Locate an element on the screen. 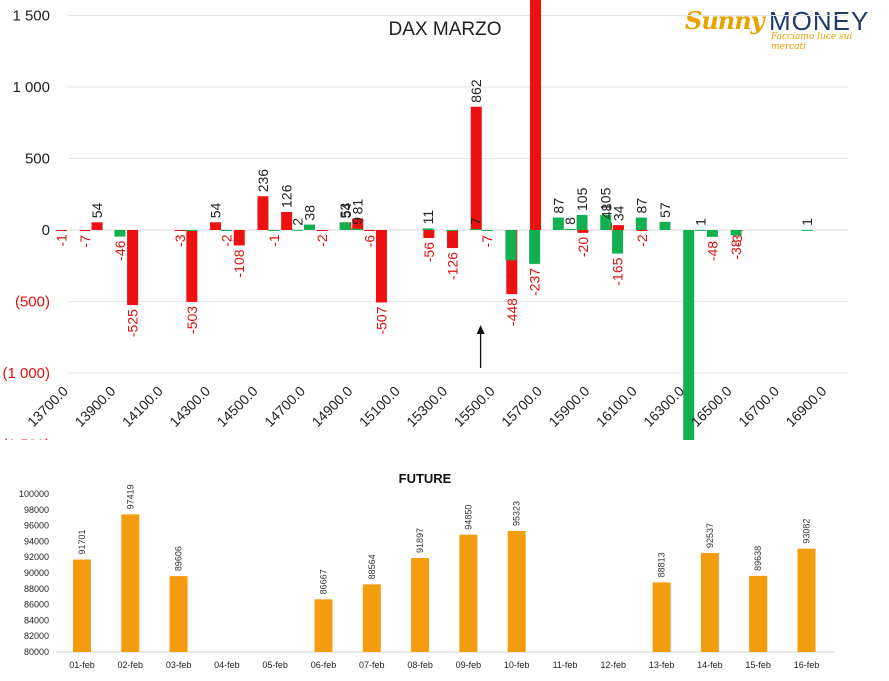  future-x-tick-label: 09-feb is located at coordinates (469, 665).